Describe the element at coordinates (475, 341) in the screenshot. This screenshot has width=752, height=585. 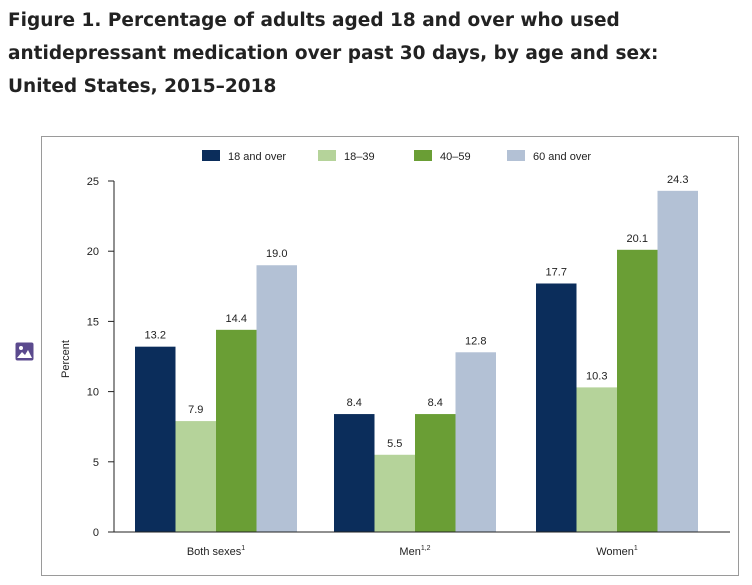
I see `bar-value-label: 12.8` at that location.